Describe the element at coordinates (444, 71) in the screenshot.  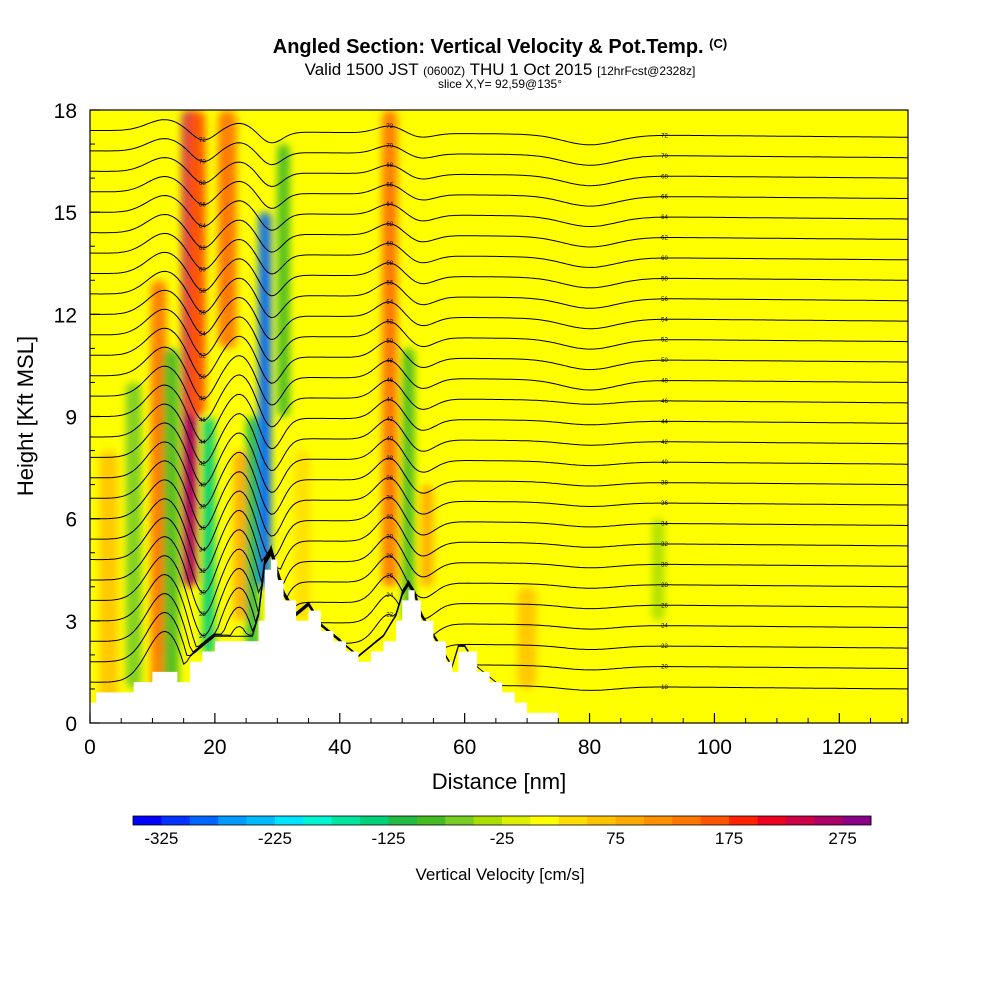
I see `valid-utc: (0600Z)` at that location.